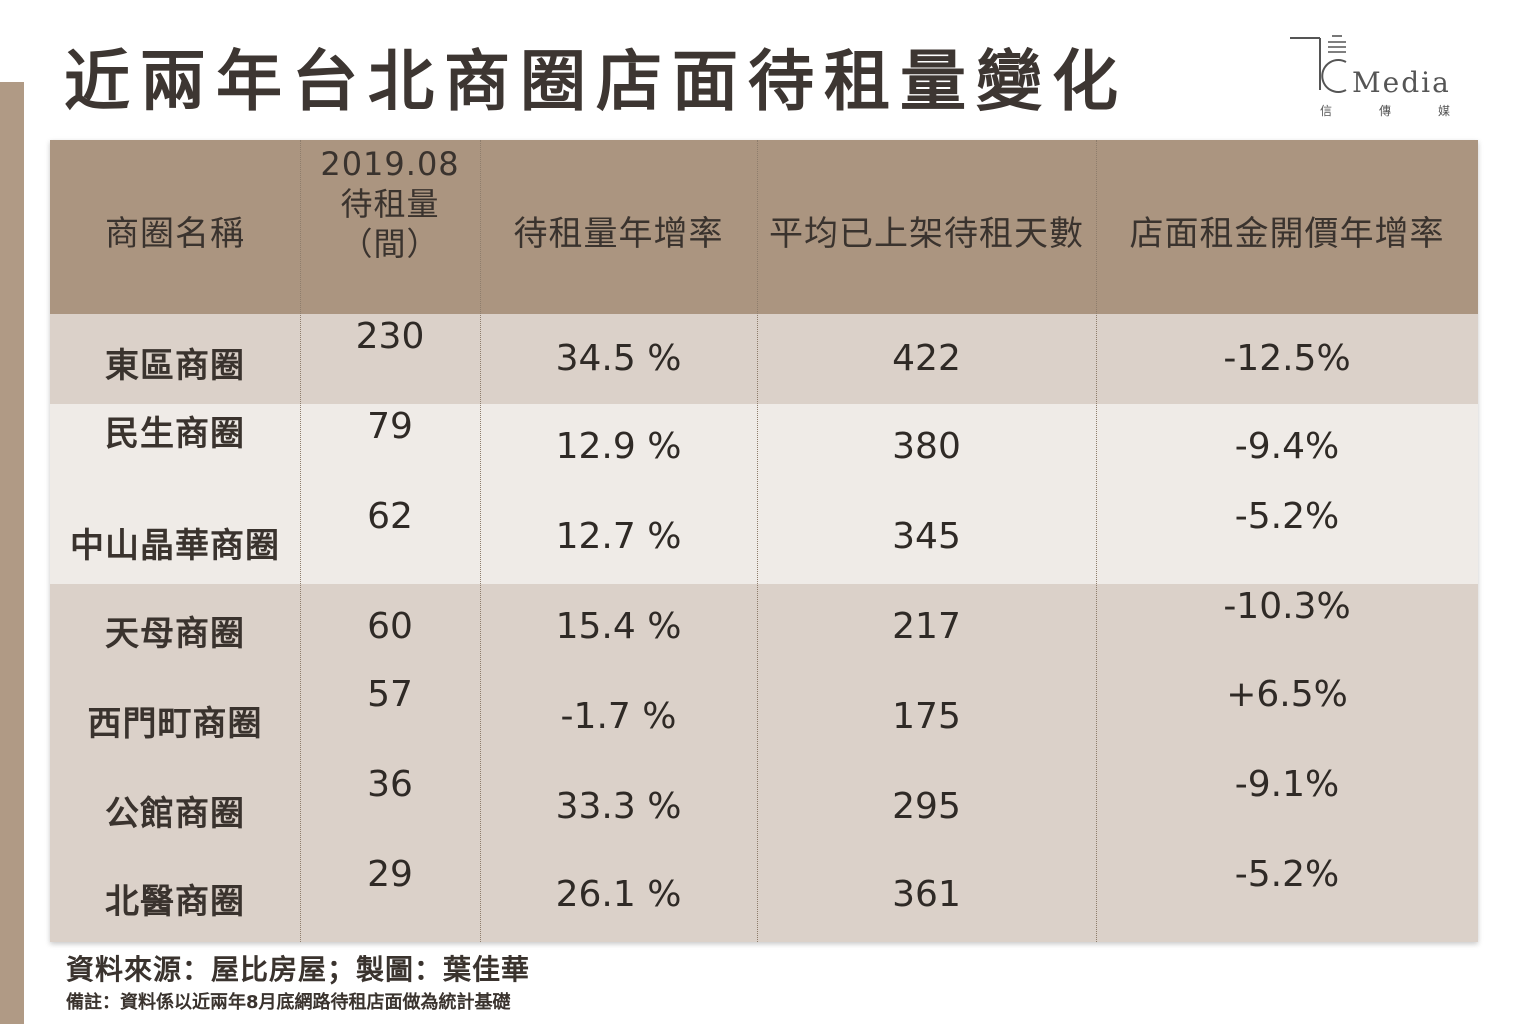  What do you see at coordinates (618, 626) in the screenshot?
I see `vacancy-growth: 15.4 %` at bounding box center [618, 626].